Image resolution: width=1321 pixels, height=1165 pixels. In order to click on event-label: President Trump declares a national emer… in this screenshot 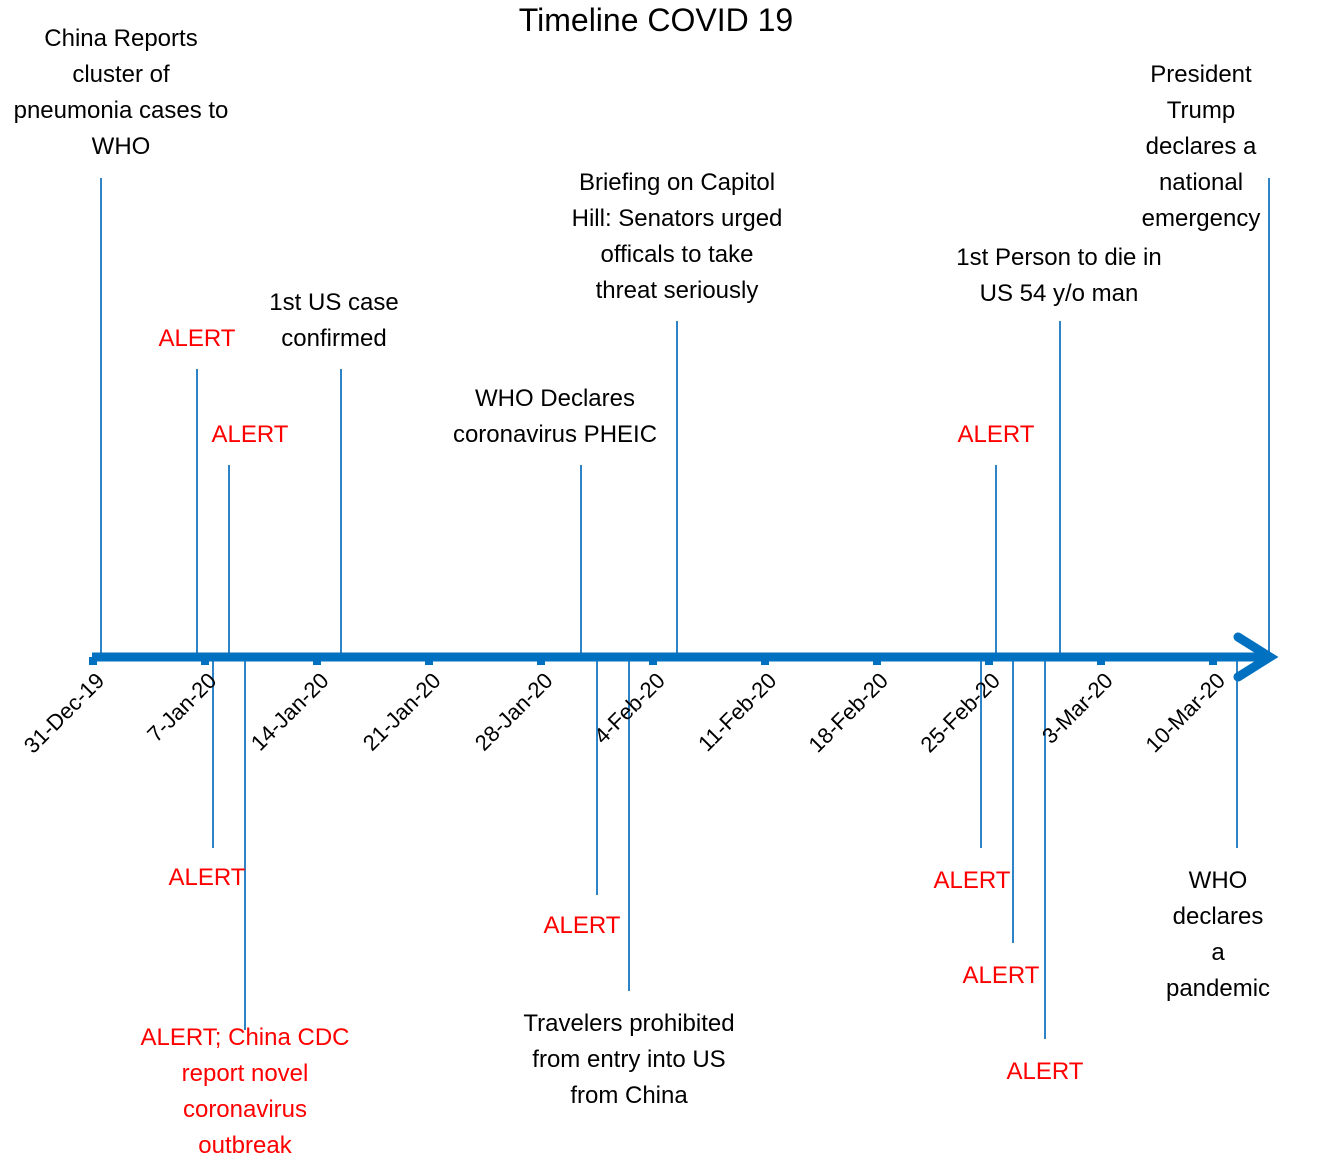, I will do `click(1201, 146)`.